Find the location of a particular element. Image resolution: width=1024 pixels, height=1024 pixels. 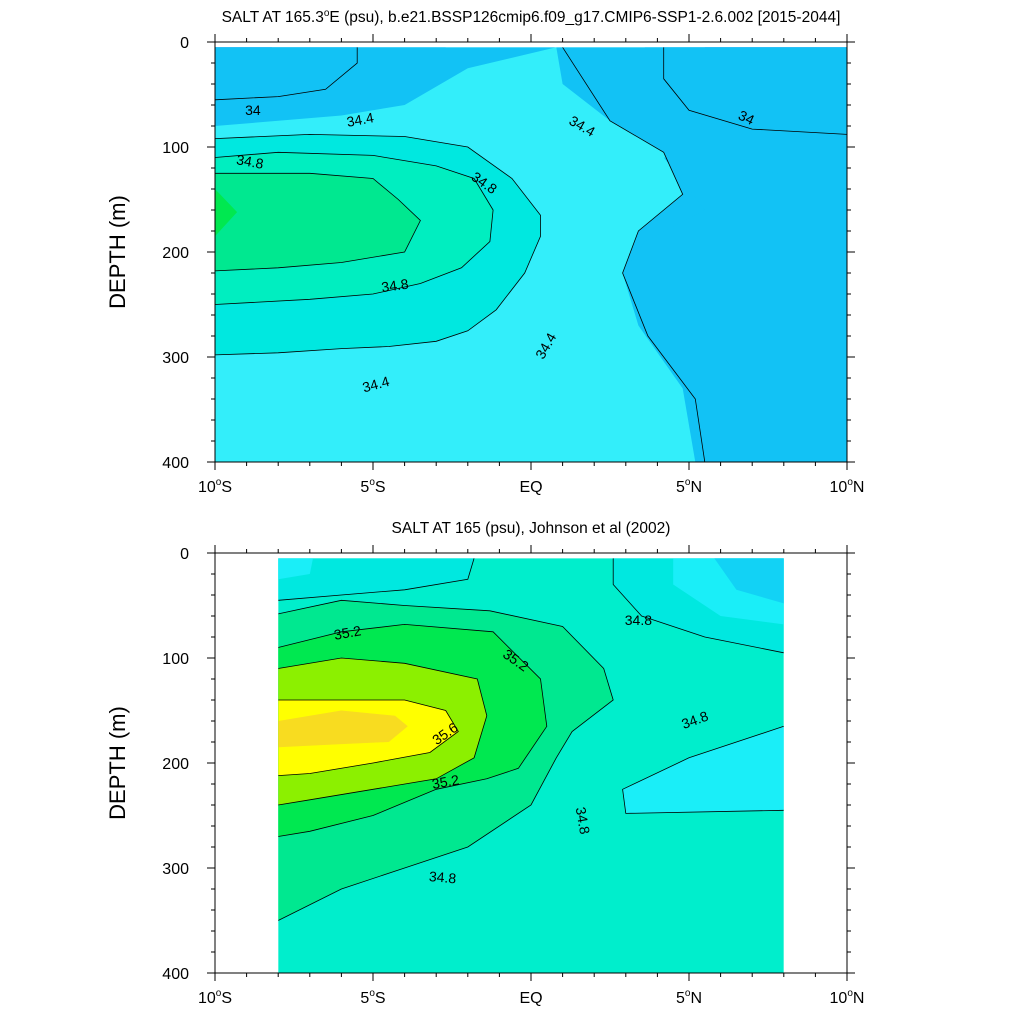

contour-label-8: 34.8 is located at coordinates (442, 877).